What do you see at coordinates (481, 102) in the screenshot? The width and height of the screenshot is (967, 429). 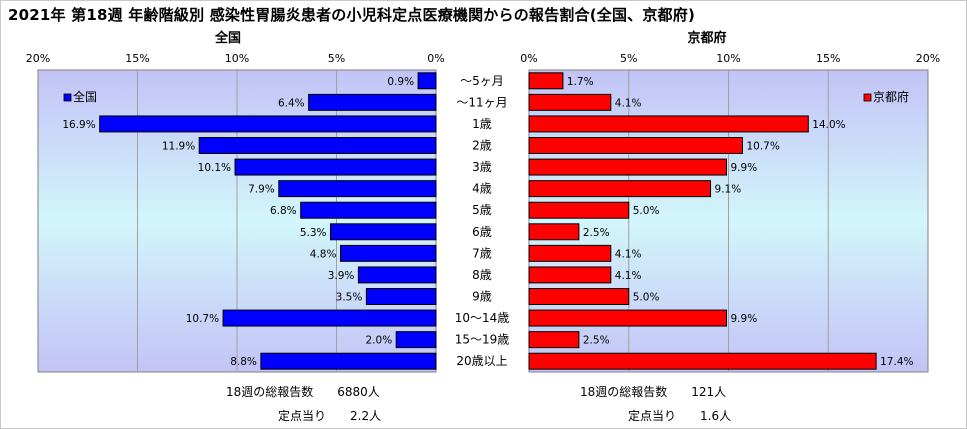 I see `age-category-label: ～11ヶ月` at bounding box center [481, 102].